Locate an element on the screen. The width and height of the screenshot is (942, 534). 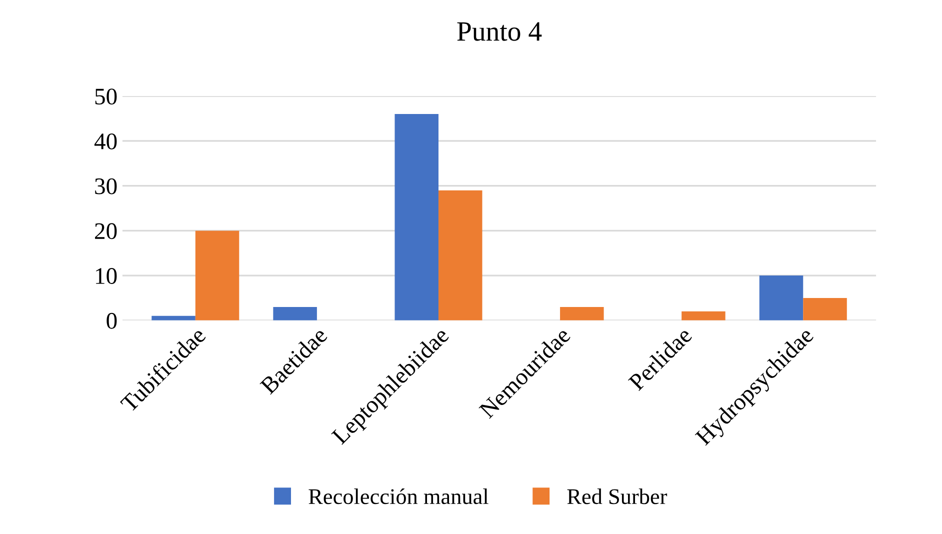
y-tick-label: 10 is located at coordinates (106, 276).